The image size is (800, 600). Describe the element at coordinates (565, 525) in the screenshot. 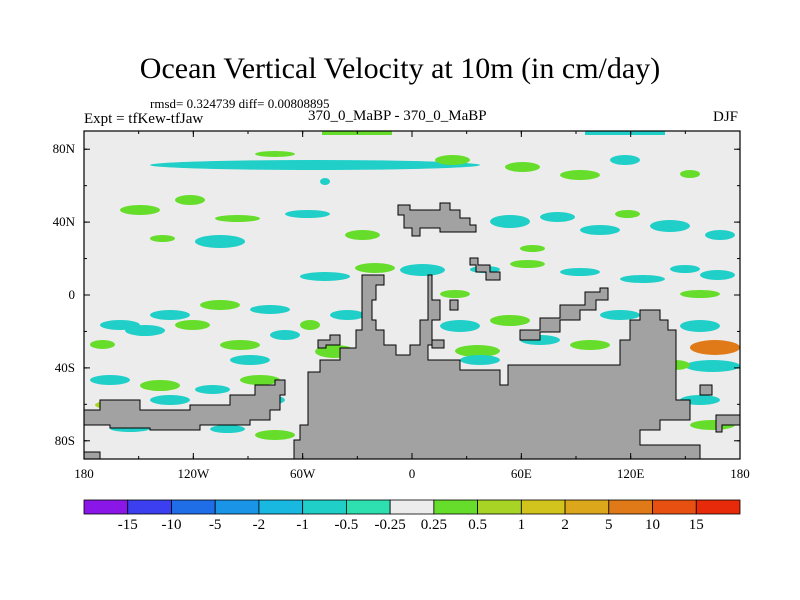

I see `labelbar-label: 2` at that location.